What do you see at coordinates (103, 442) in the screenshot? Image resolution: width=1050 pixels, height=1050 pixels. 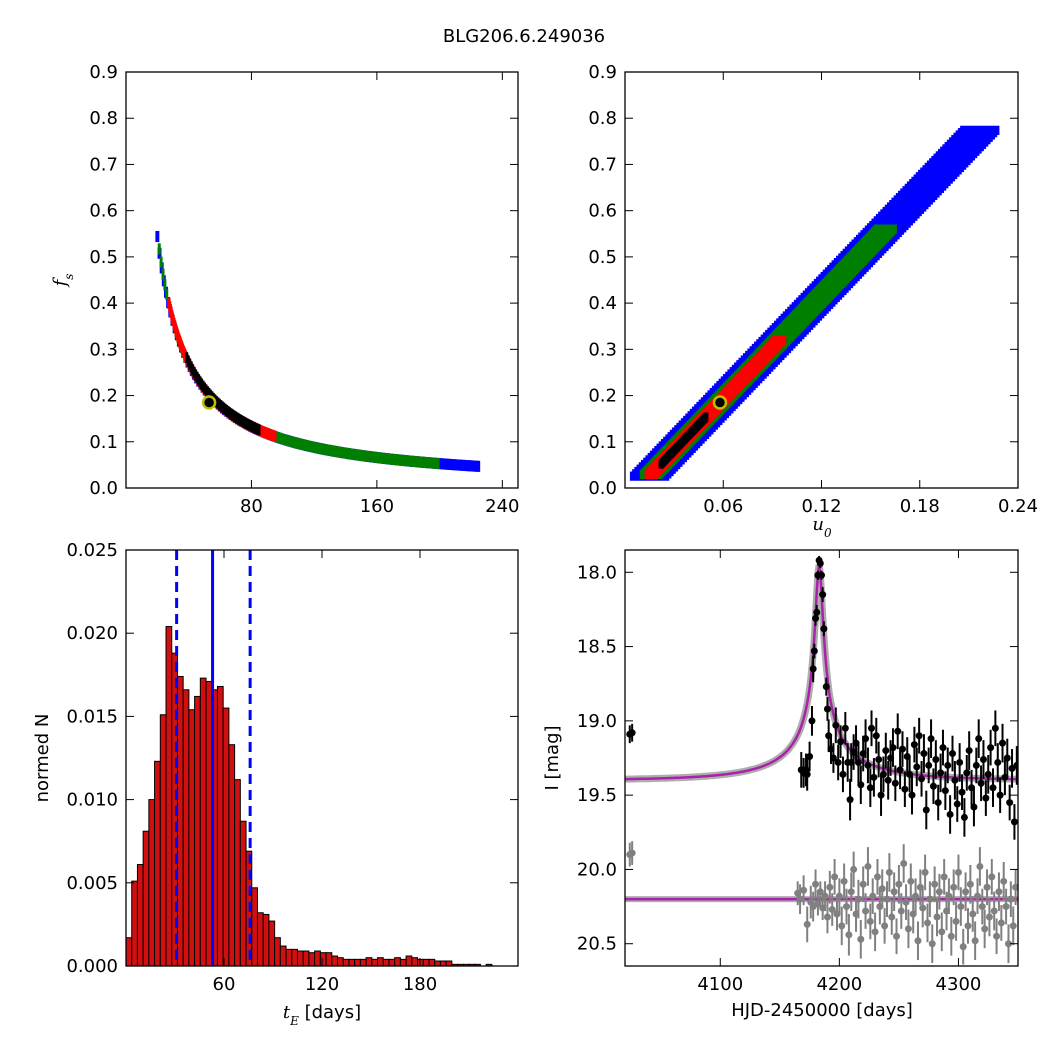 I see `y-tick-label: 0.1` at bounding box center [103, 442].